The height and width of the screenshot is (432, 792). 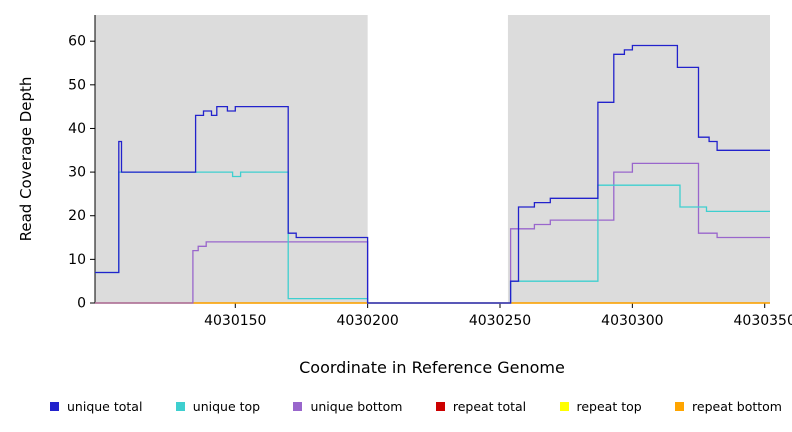 I want to click on x-tick-label: 4030150, so click(x=235, y=321).